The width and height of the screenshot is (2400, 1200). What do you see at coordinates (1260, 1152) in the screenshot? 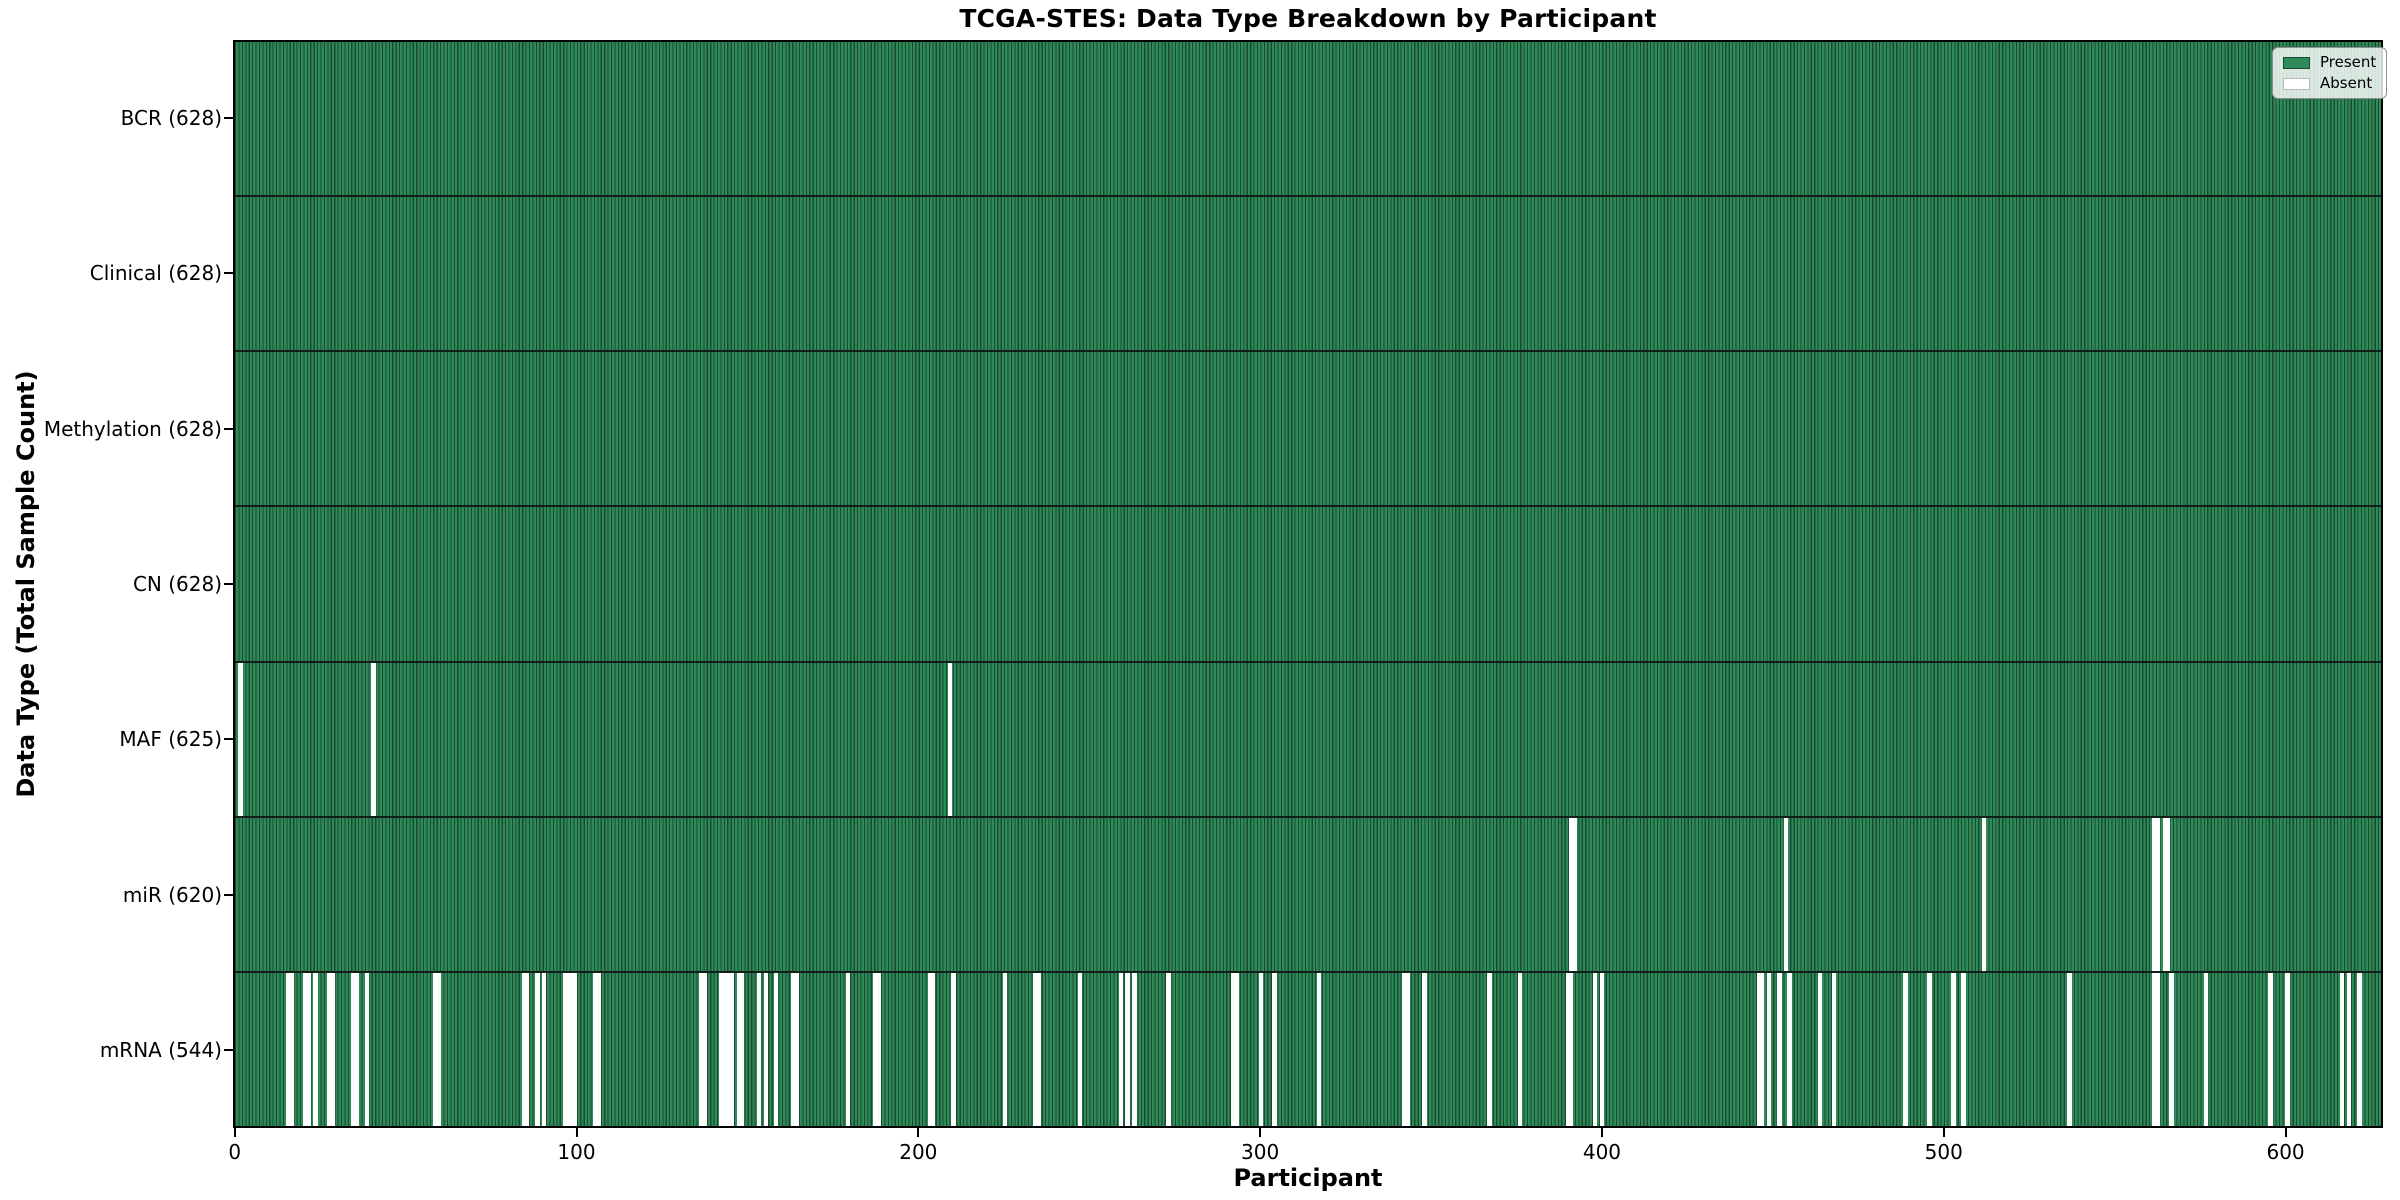
I see `x-tick-label-300: 300` at bounding box center [1260, 1152].